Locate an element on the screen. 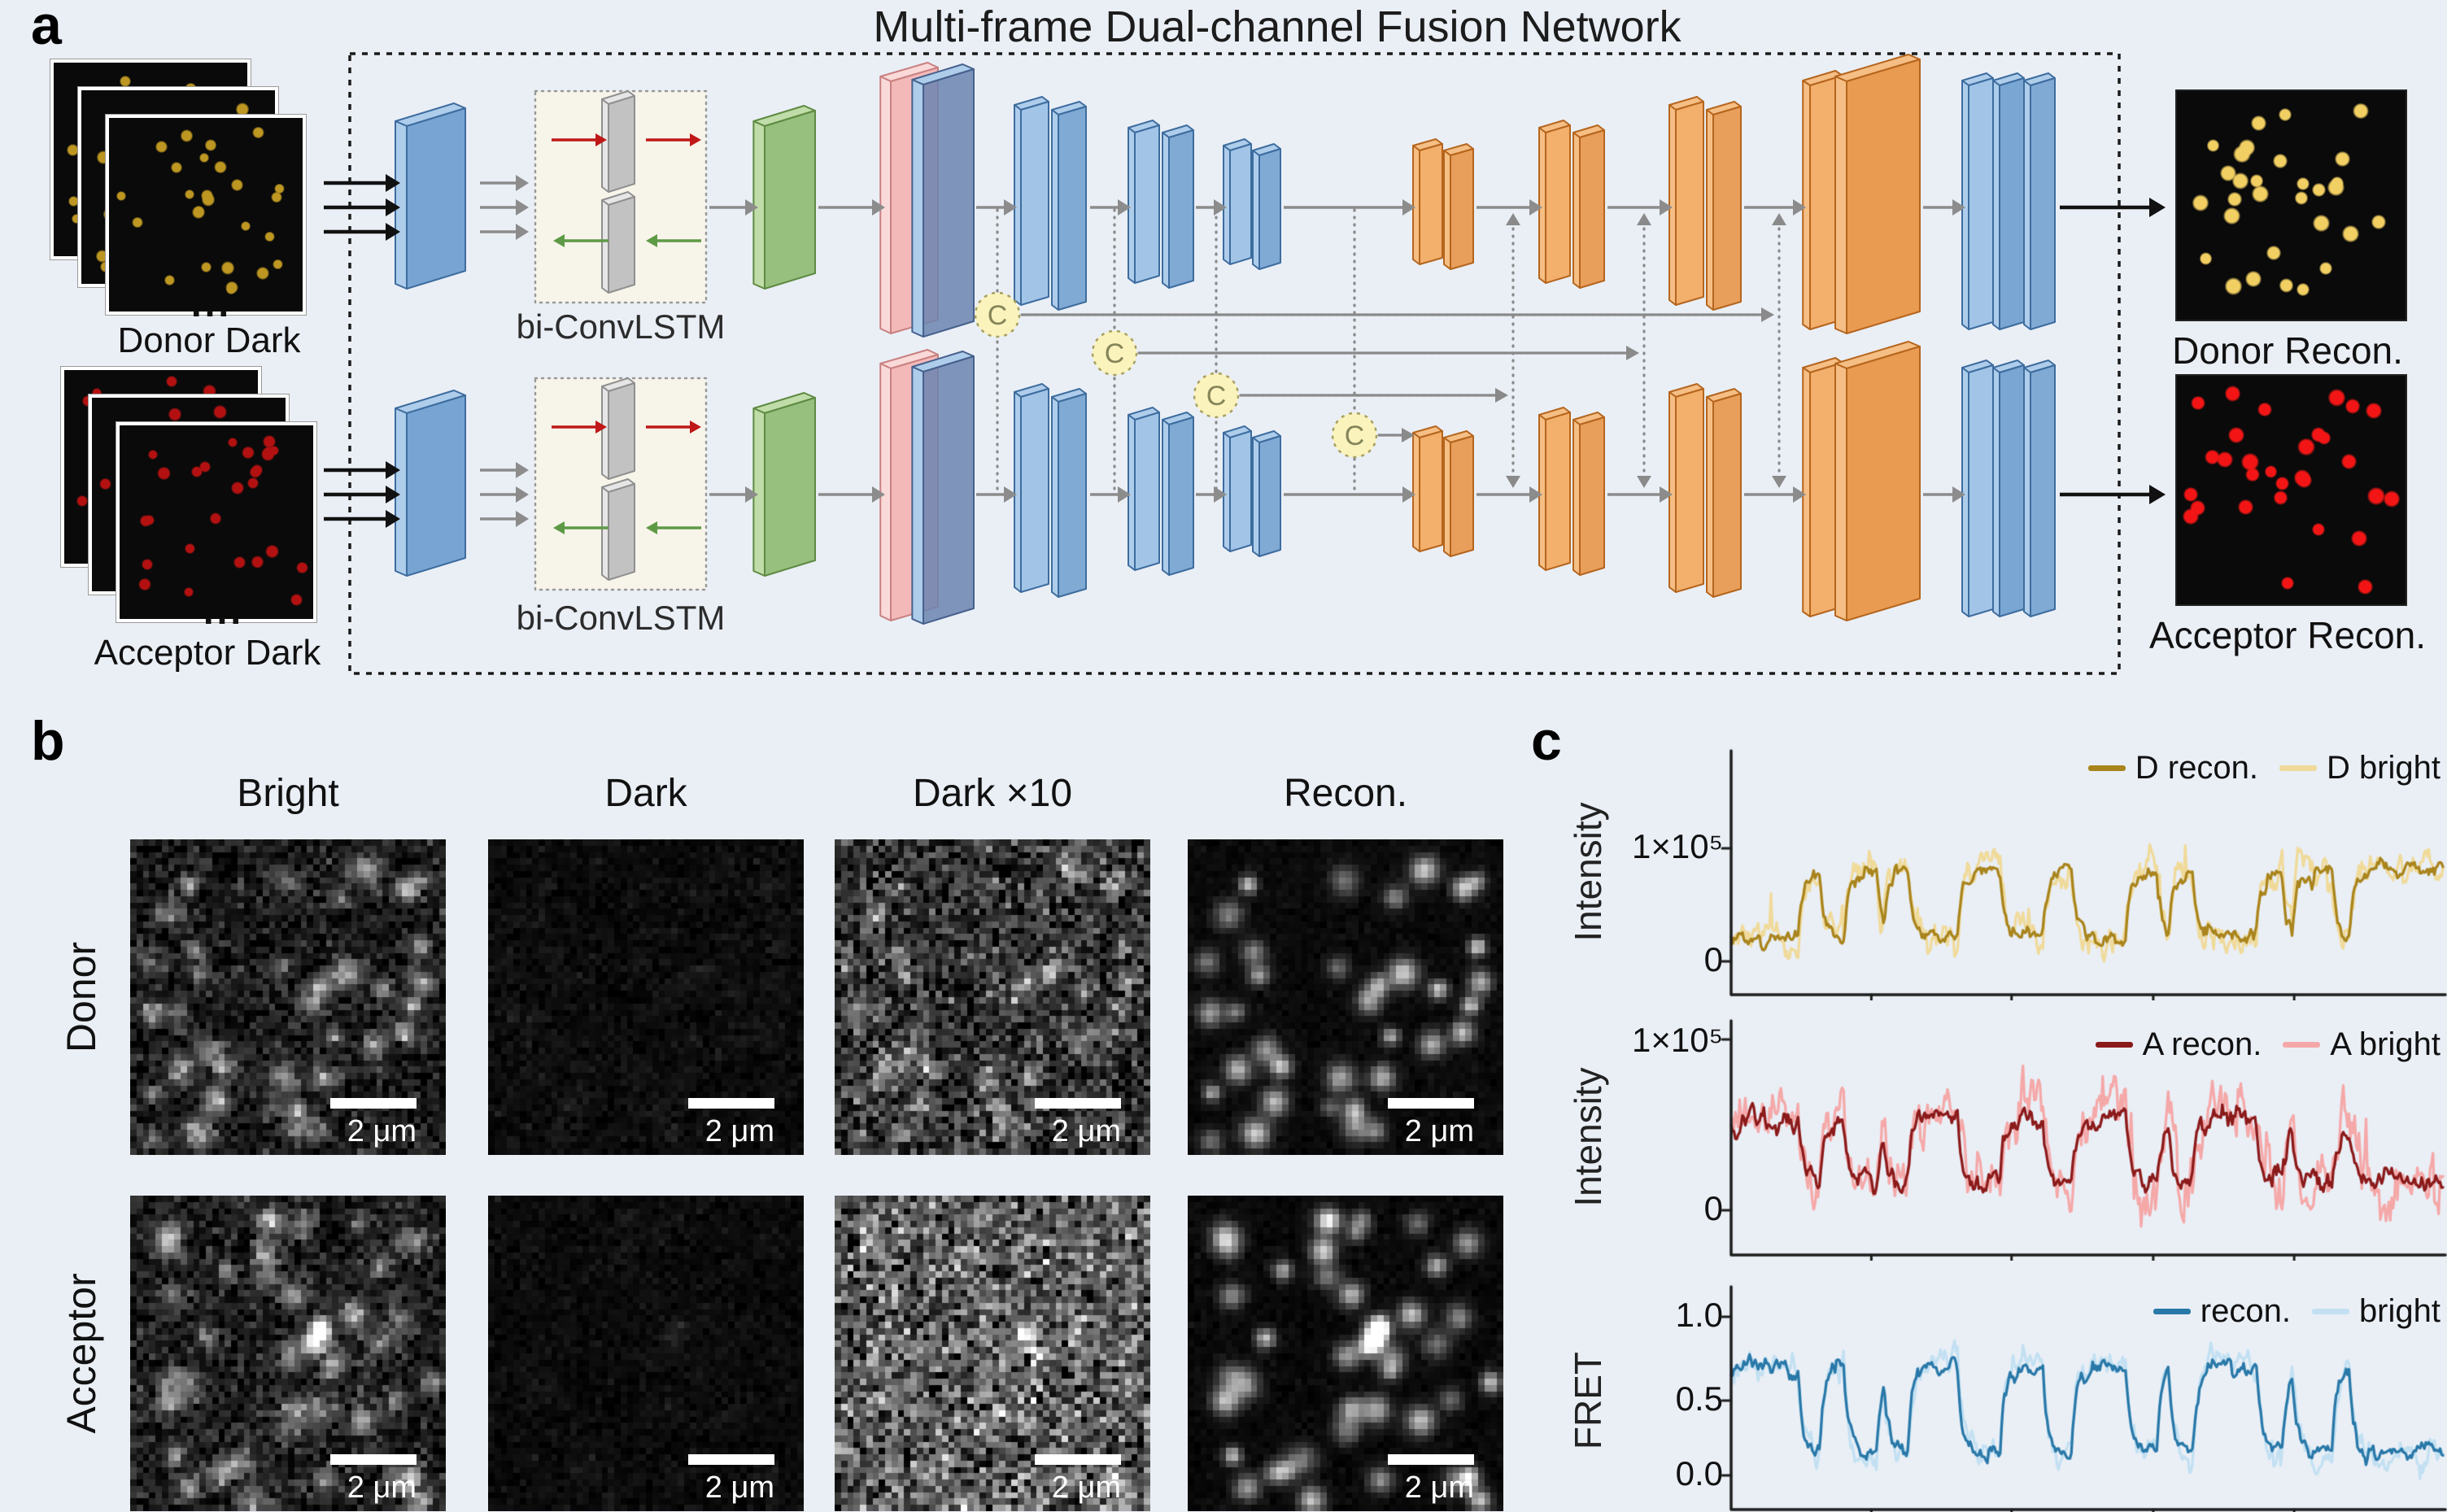 Image resolution: width=2447 pixels, height=1512 pixels. plot-acceptor-intensity is located at coordinates (2077, 1139).